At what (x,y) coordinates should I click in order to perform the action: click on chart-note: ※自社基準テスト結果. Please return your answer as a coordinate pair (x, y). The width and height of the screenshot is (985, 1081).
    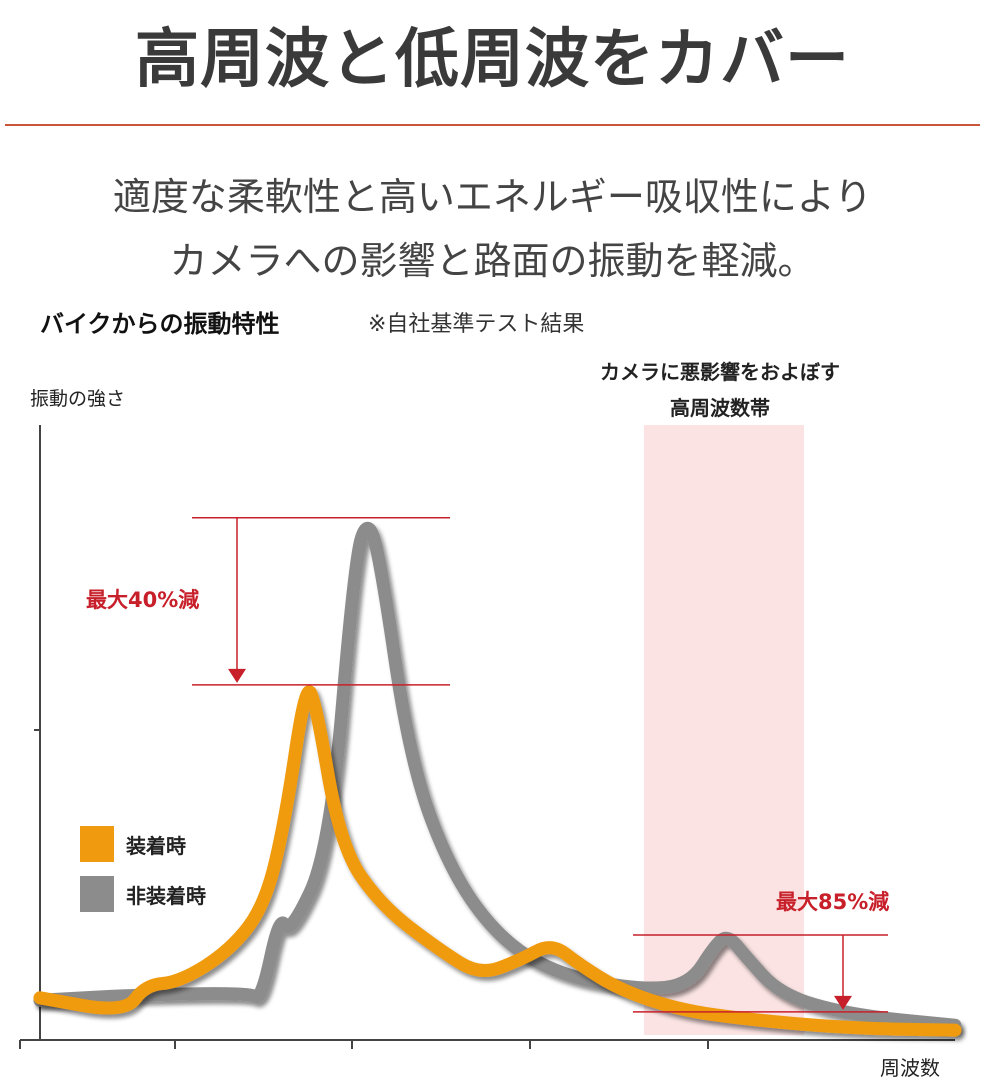
    Looking at the image, I should click on (476, 324).